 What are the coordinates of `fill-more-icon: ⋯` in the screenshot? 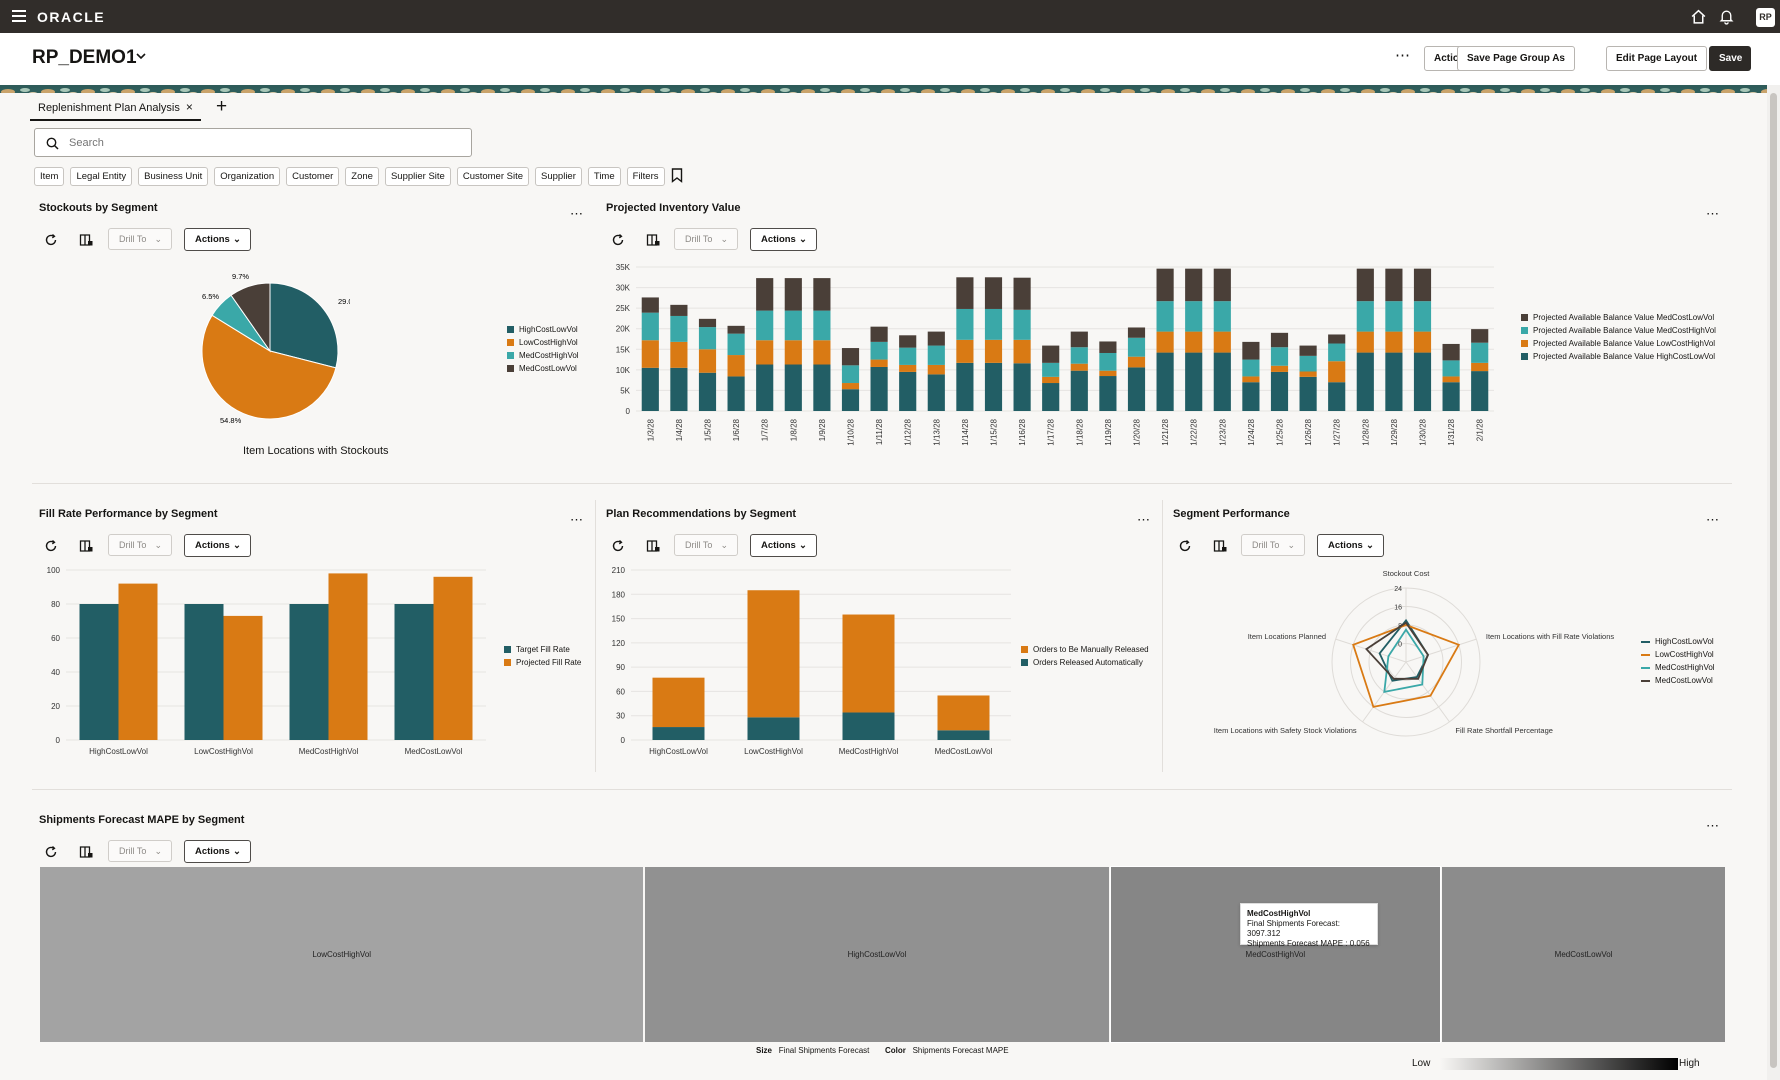 It's located at (577, 519).